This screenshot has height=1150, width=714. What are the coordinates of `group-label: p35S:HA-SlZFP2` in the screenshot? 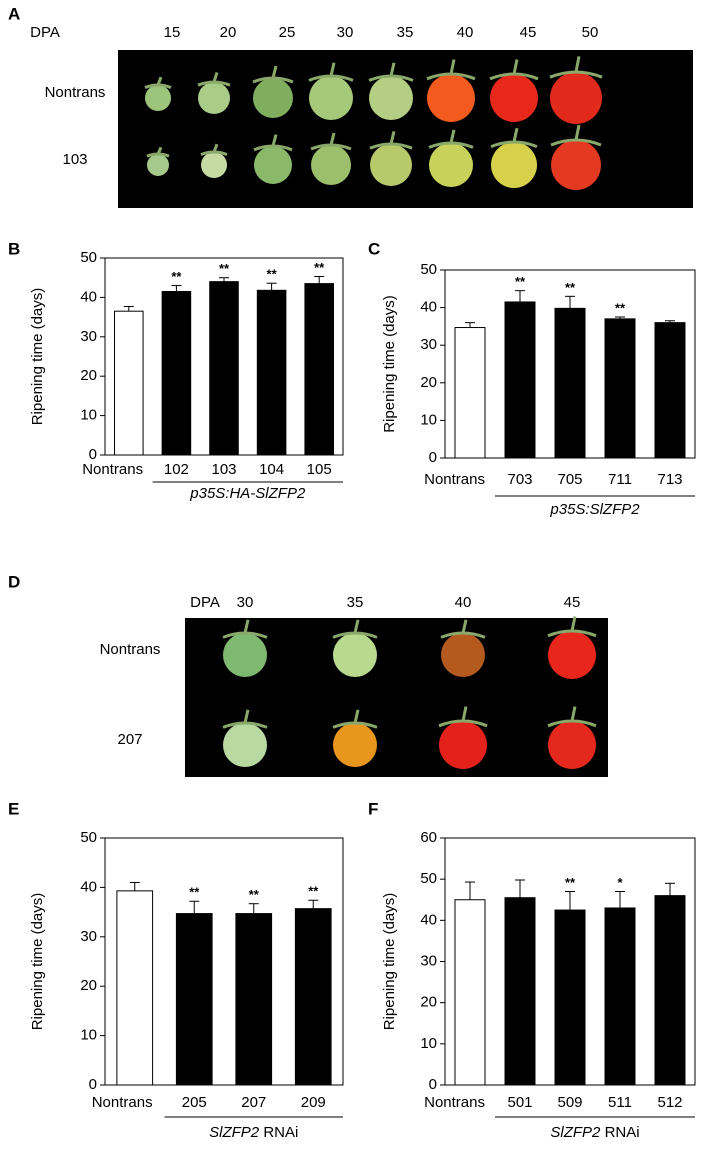 It's located at (247, 493).